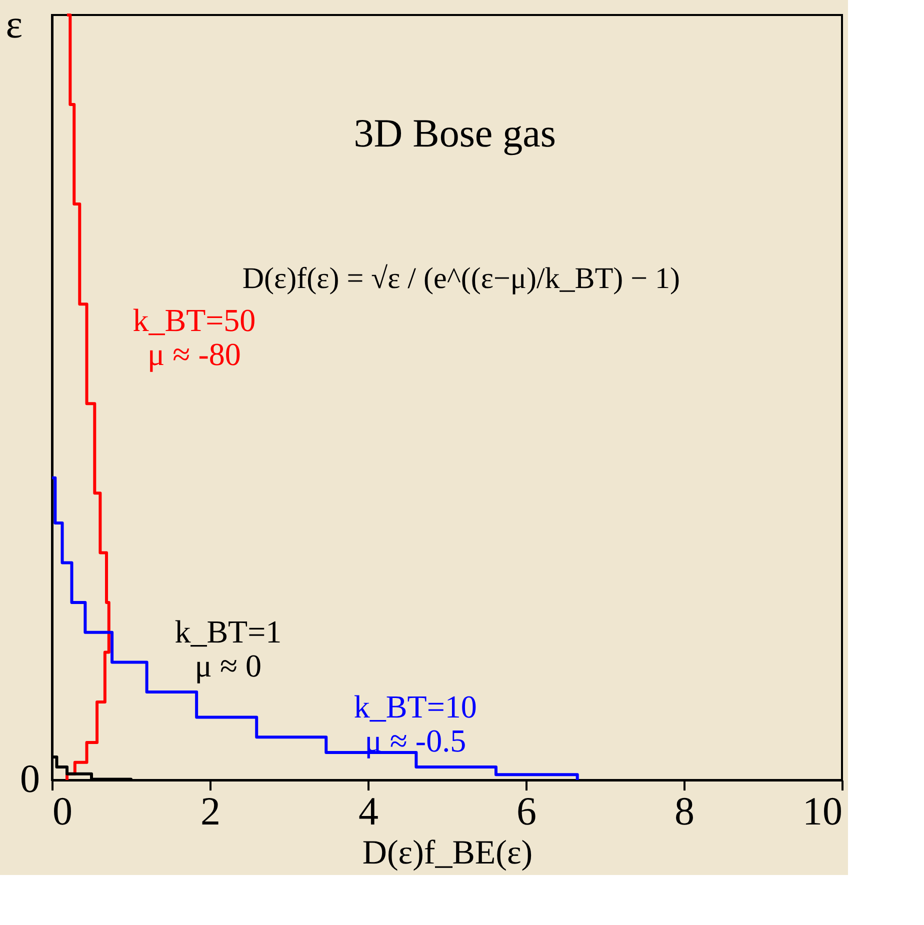 This screenshot has height=925, width=924. Describe the element at coordinates (368, 811) in the screenshot. I see `x-tick-label: 4` at that location.